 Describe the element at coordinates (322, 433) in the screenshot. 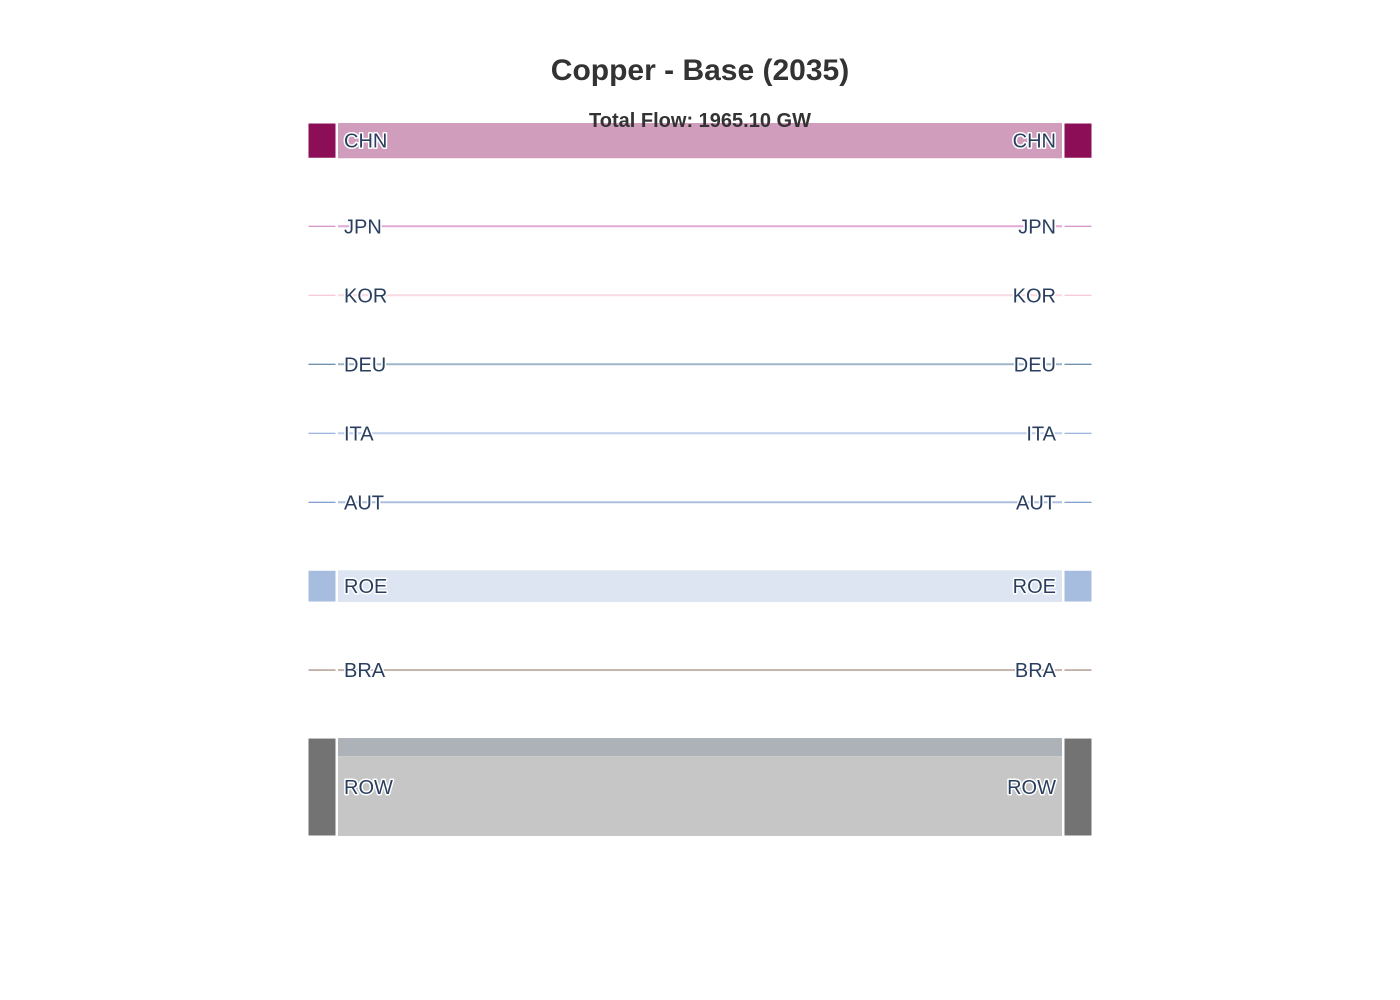

I see `node-left-ita` at that location.